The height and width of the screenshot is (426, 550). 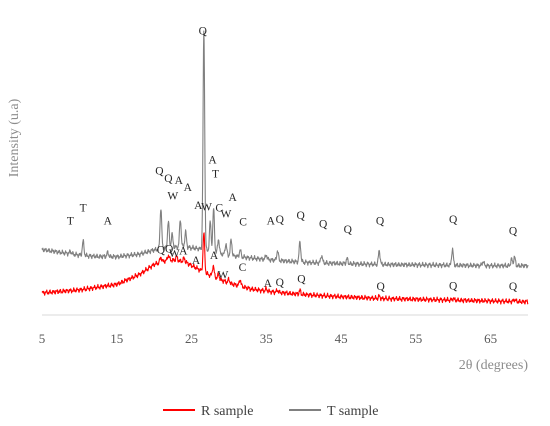 I want to click on x-axis-title: 2θ (degrees), so click(x=494, y=365).